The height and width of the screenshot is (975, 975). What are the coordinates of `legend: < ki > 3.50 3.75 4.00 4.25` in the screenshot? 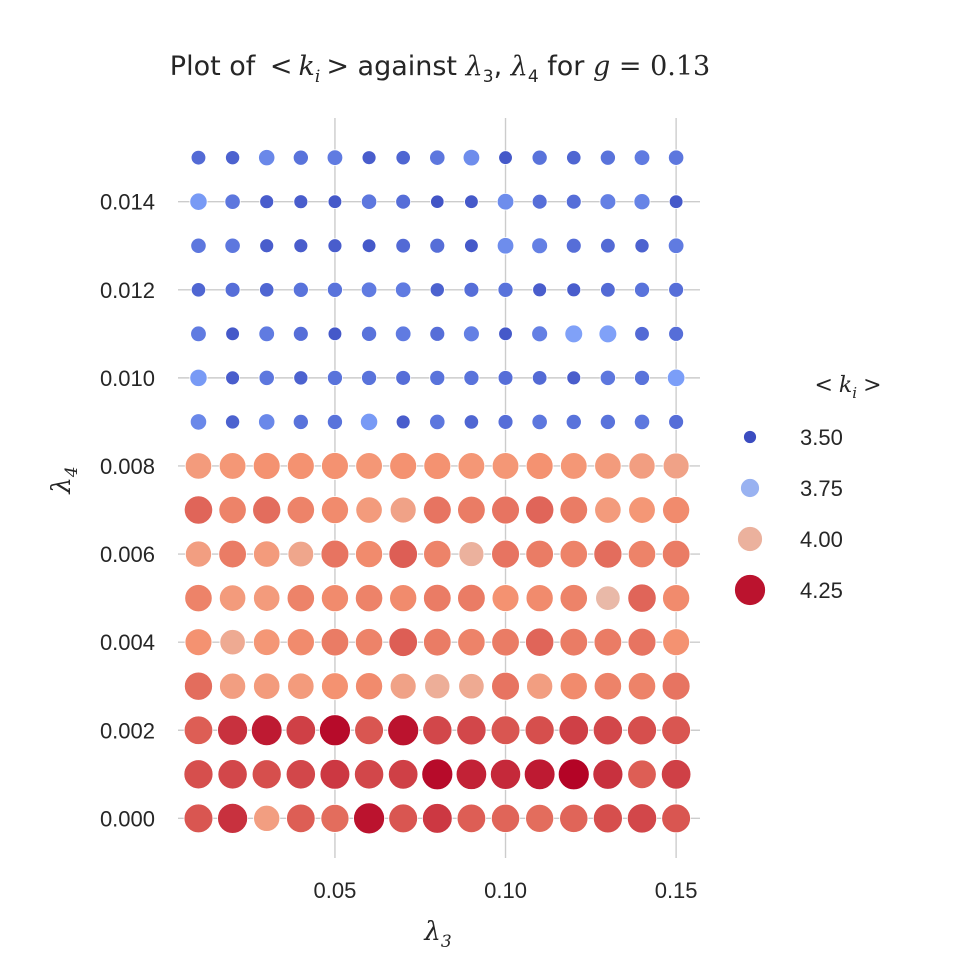 It's located at (808, 489).